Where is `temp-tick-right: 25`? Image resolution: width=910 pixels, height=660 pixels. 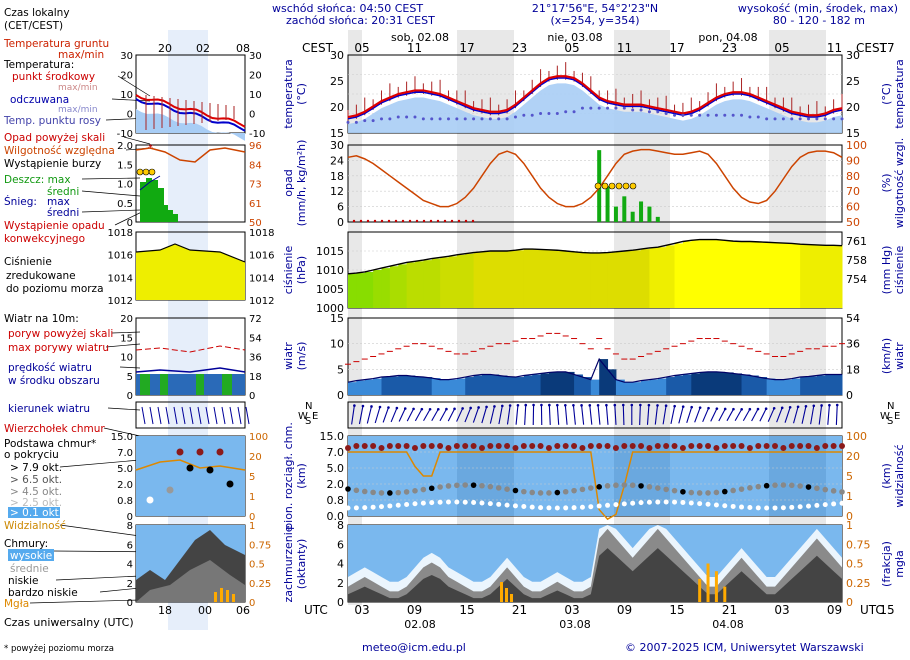 temp-tick-right: 25 is located at coordinates (853, 81).